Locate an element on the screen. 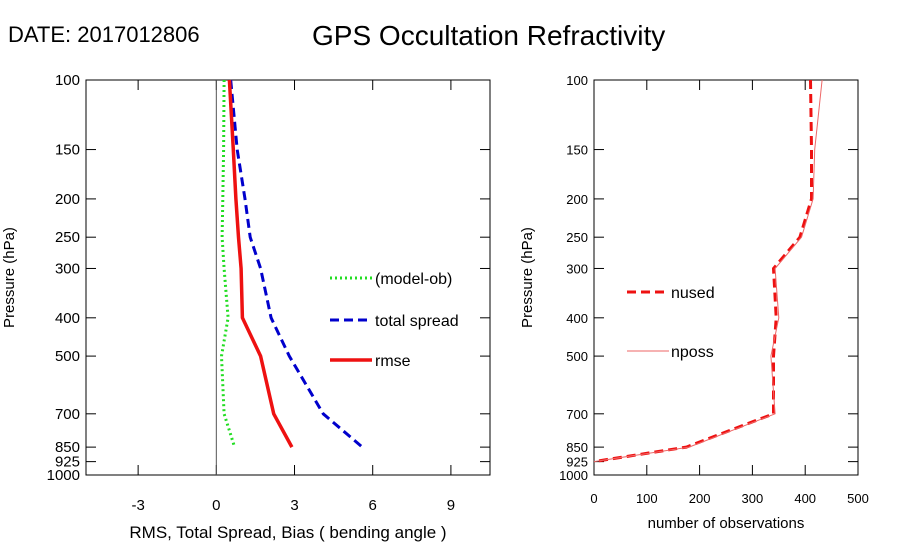 This screenshot has width=900, height=560. date-label: DATE: 2017012806 is located at coordinates (104, 34).